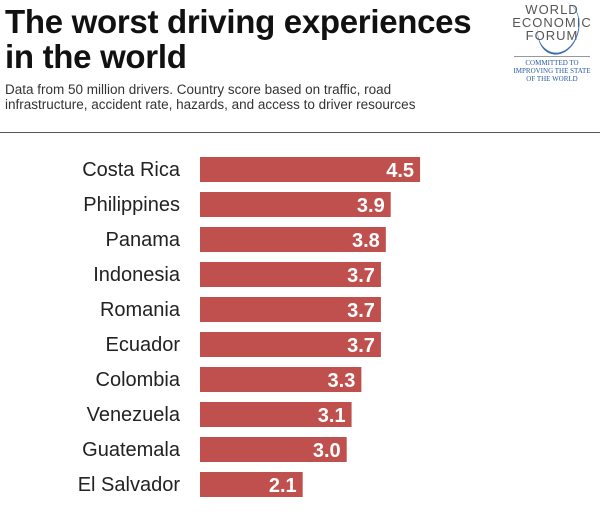 The image size is (600, 515). What do you see at coordinates (138, 380) in the screenshot?
I see `category-label: Colombia` at bounding box center [138, 380].